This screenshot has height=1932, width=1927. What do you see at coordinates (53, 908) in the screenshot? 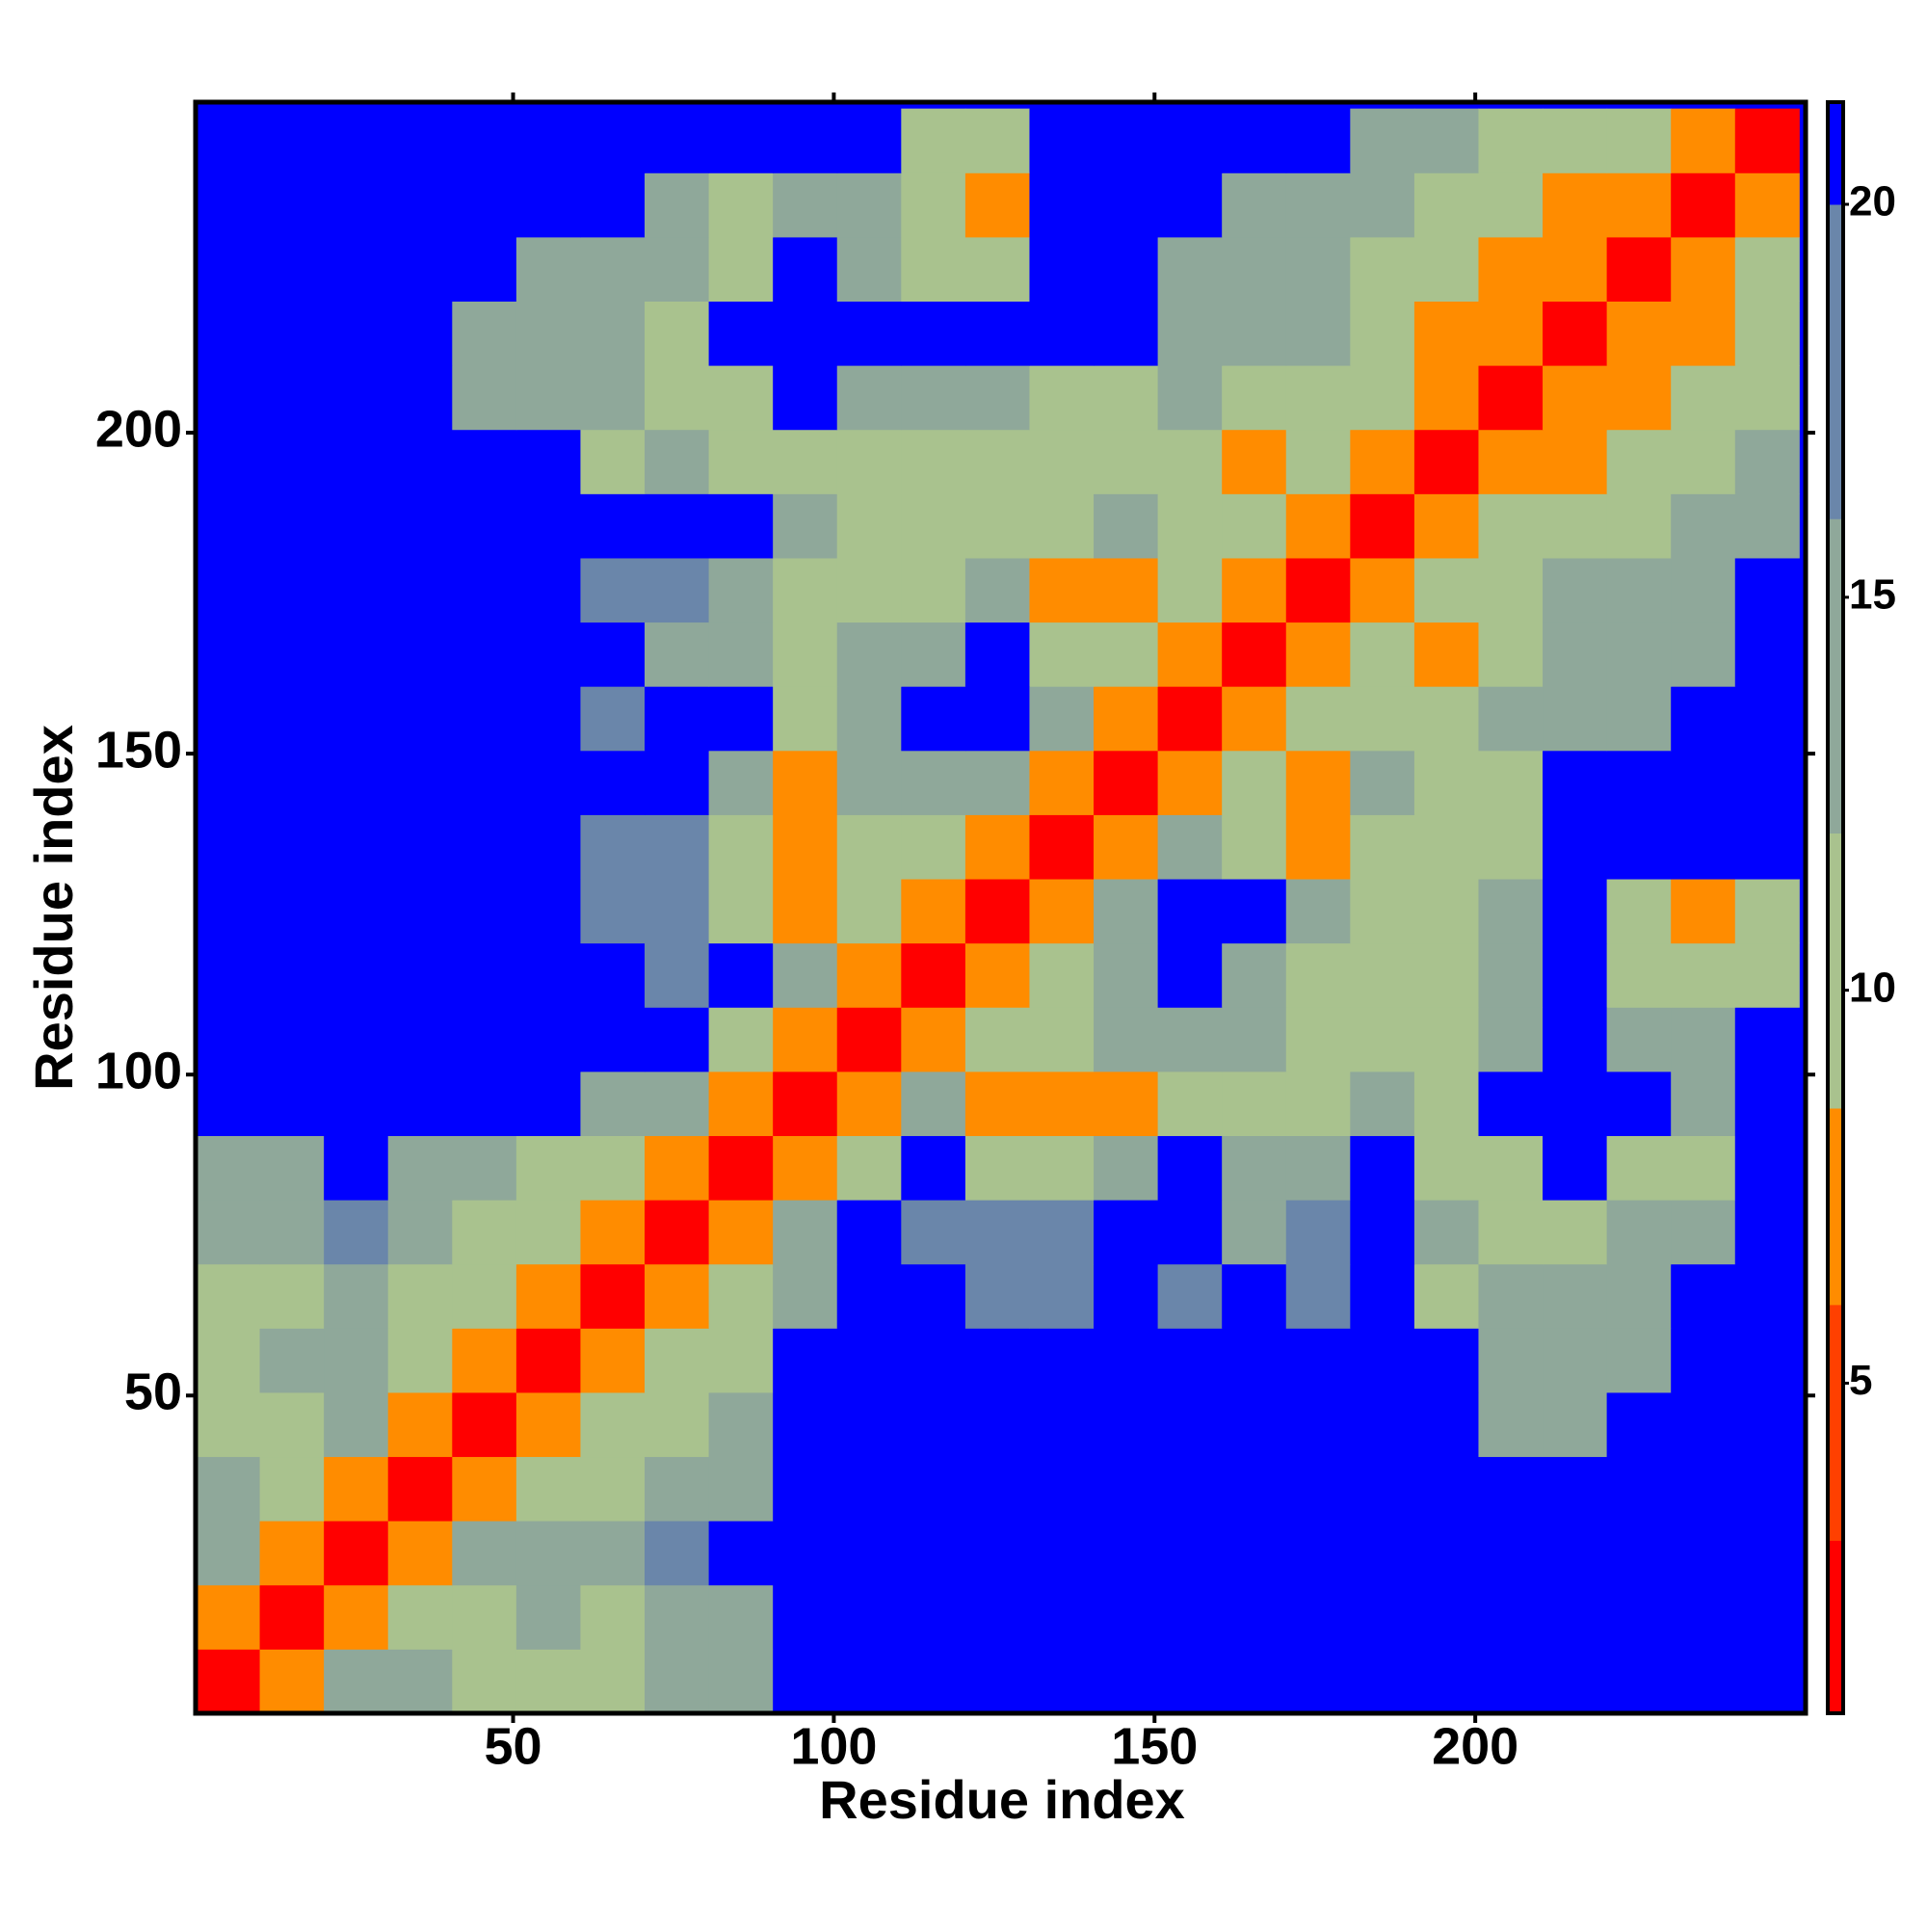
I see `y-axis-title: Residue index` at bounding box center [53, 908].